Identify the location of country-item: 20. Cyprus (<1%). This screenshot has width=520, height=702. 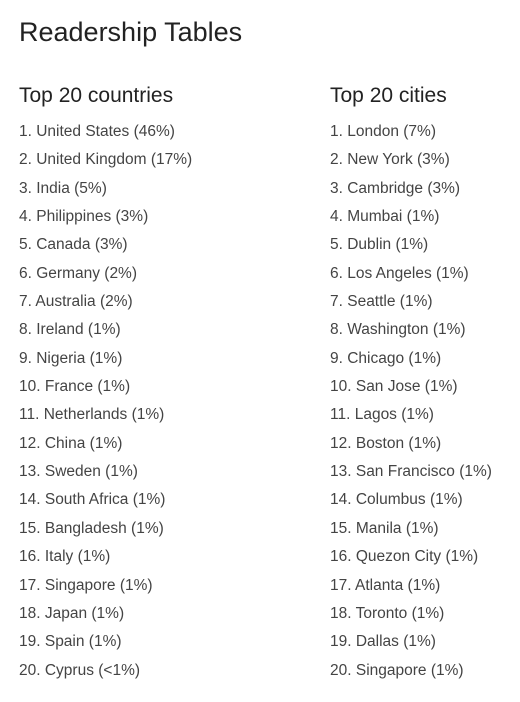
(80, 670).